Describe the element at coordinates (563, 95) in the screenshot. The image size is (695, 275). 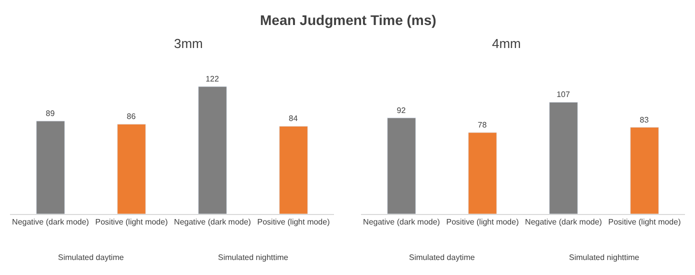
I see `data-label: 107` at that location.